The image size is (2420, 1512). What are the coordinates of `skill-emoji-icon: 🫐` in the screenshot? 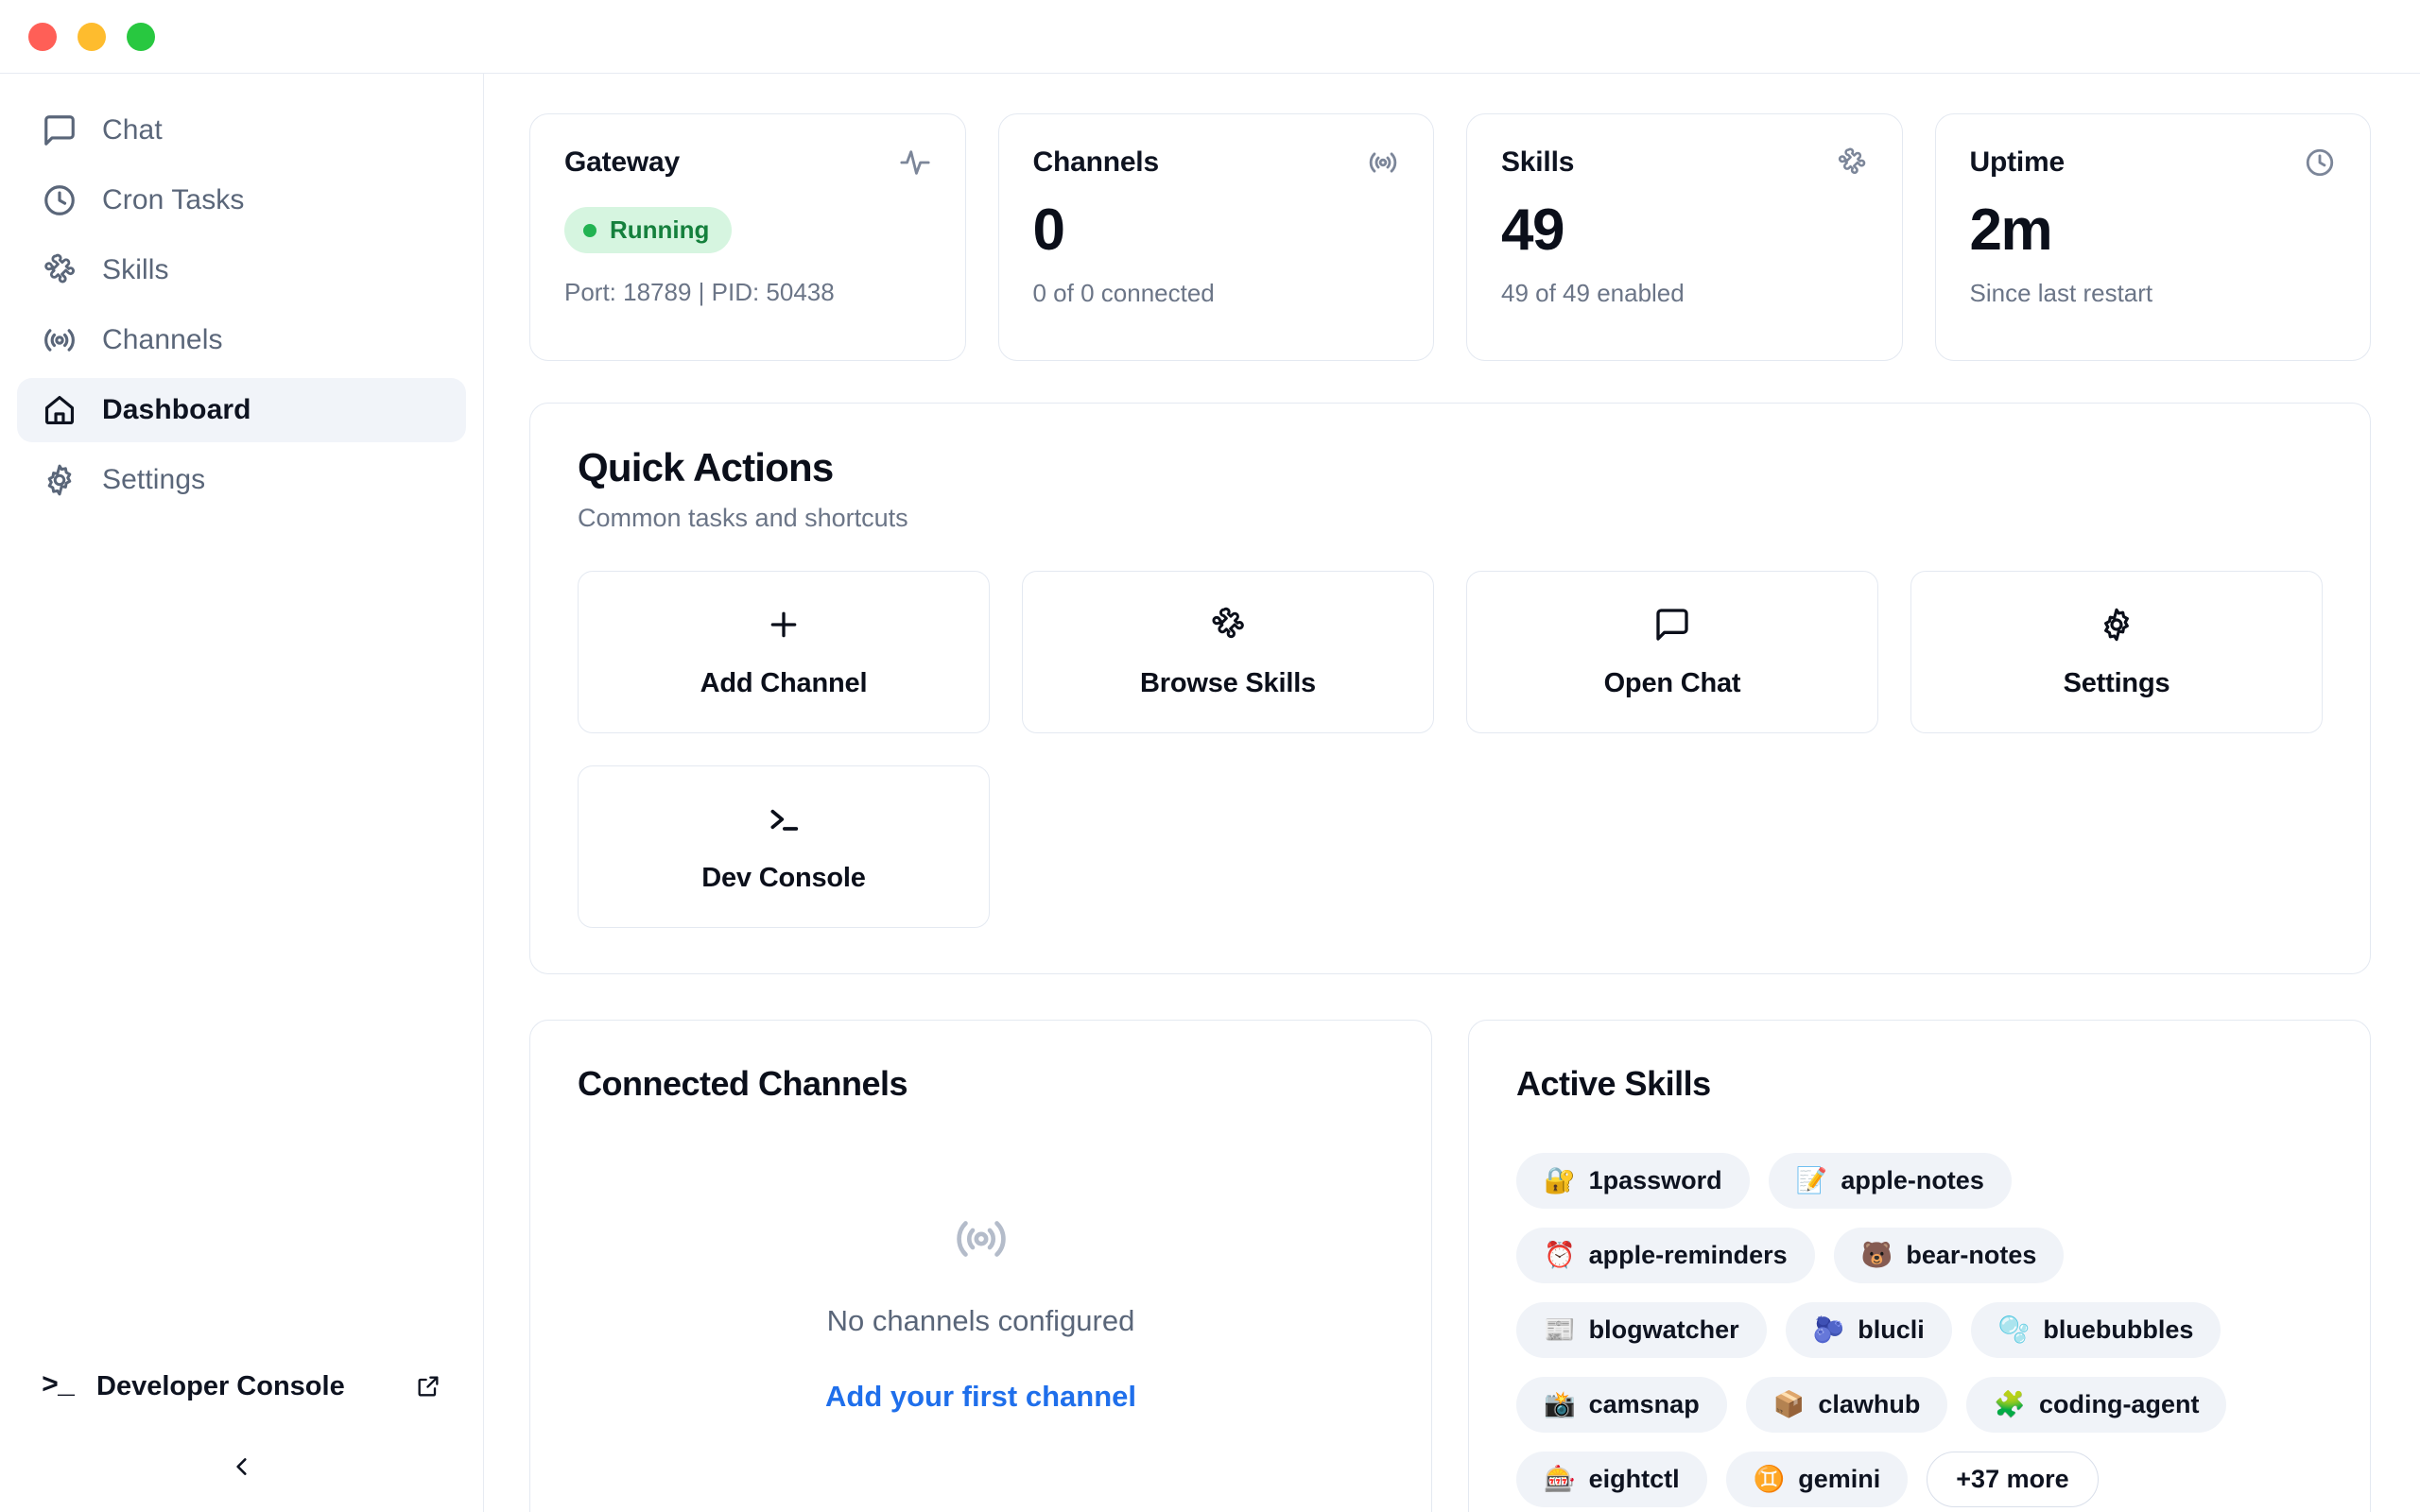 It's located at (1829, 1329).